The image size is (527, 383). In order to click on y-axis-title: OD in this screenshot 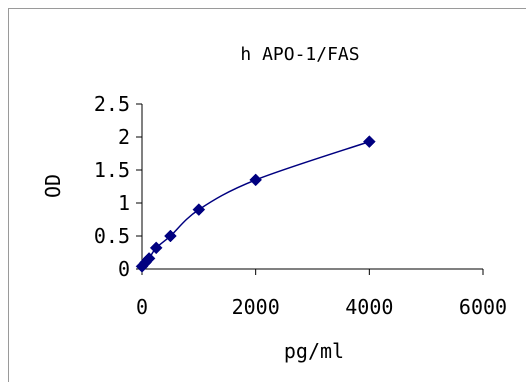, I will do `click(53, 186)`.